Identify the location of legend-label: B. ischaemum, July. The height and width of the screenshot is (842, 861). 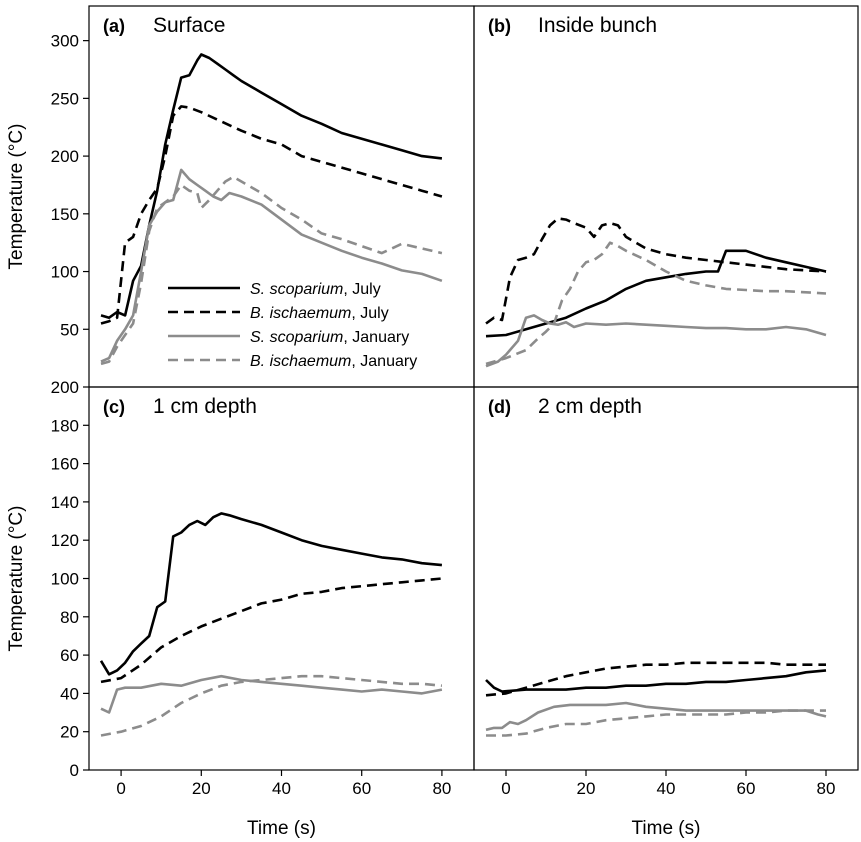
(319, 313).